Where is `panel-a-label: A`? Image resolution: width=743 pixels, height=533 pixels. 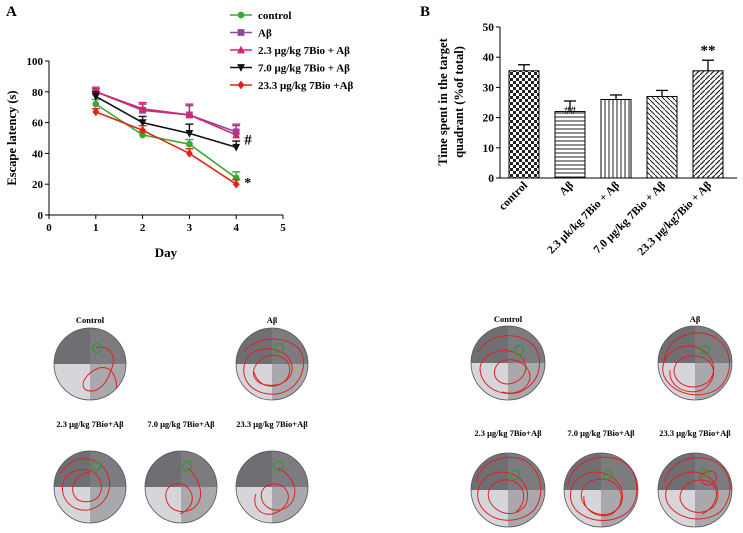 panel-a-label: A is located at coordinates (11, 12).